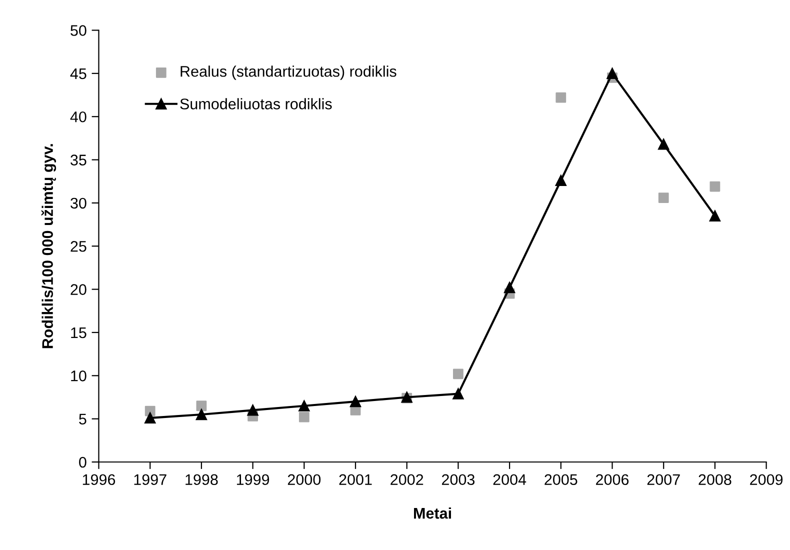 The image size is (790, 550). Describe the element at coordinates (82, 462) in the screenshot. I see `y-tick-label: 0` at that location.